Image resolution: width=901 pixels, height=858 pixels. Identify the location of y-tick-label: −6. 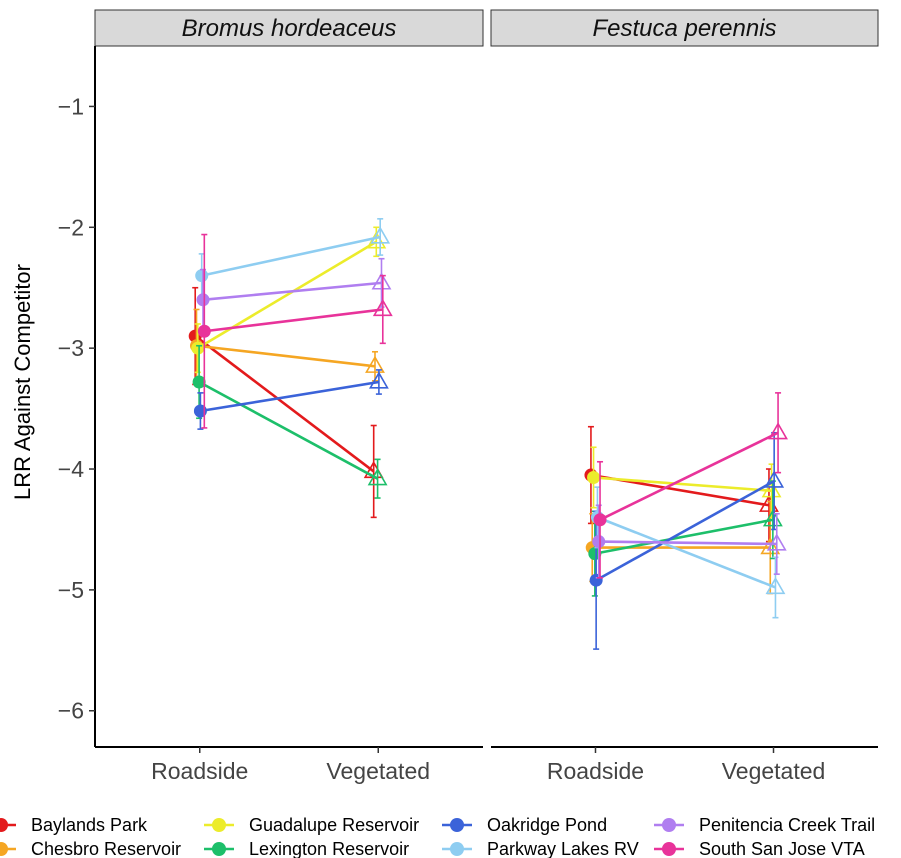
(71, 711).